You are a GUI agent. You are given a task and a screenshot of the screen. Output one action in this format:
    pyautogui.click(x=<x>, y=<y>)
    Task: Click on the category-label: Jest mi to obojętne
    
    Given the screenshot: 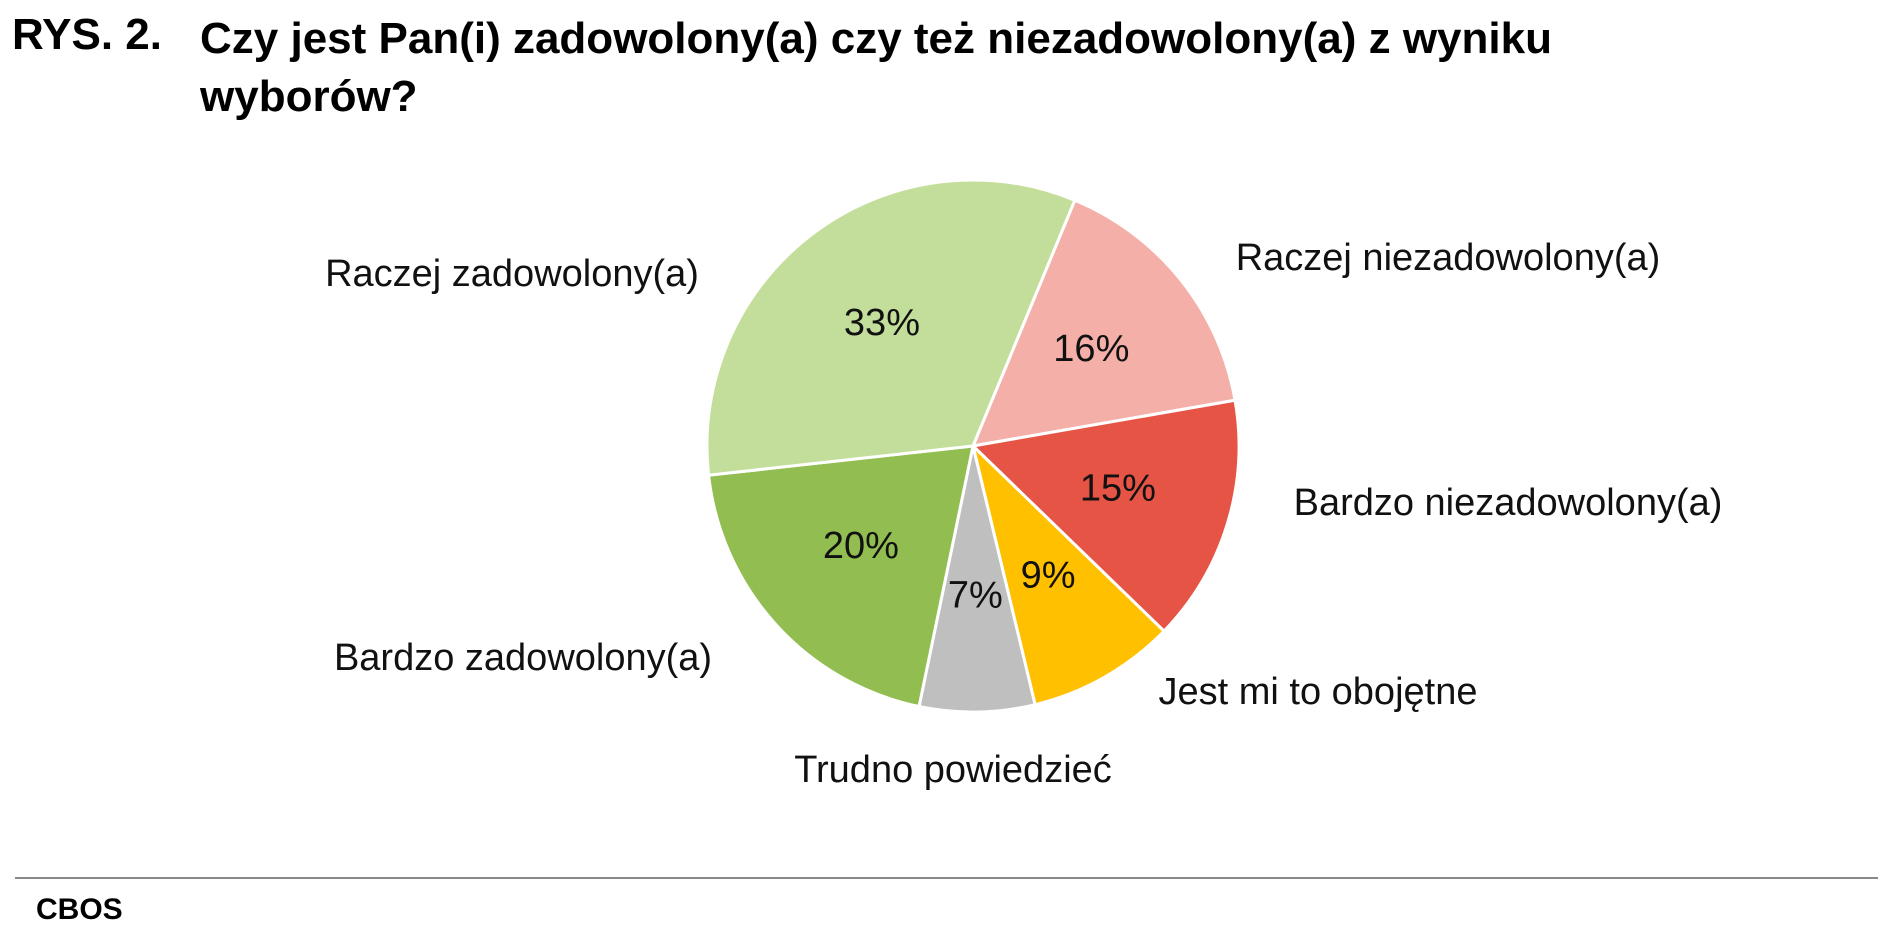 What is the action you would take?
    pyautogui.click(x=1318, y=692)
    